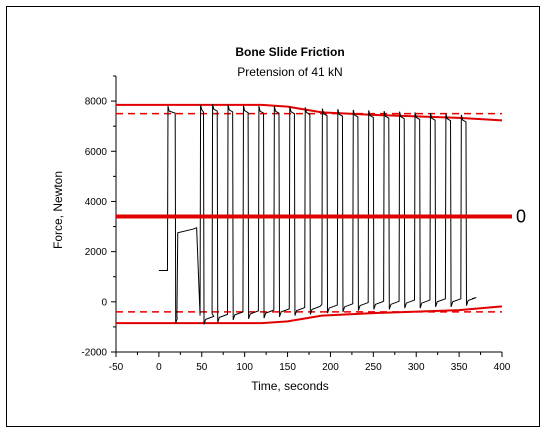 This screenshot has height=434, width=547. I want to click on x-tick-label: 0, so click(159, 367).